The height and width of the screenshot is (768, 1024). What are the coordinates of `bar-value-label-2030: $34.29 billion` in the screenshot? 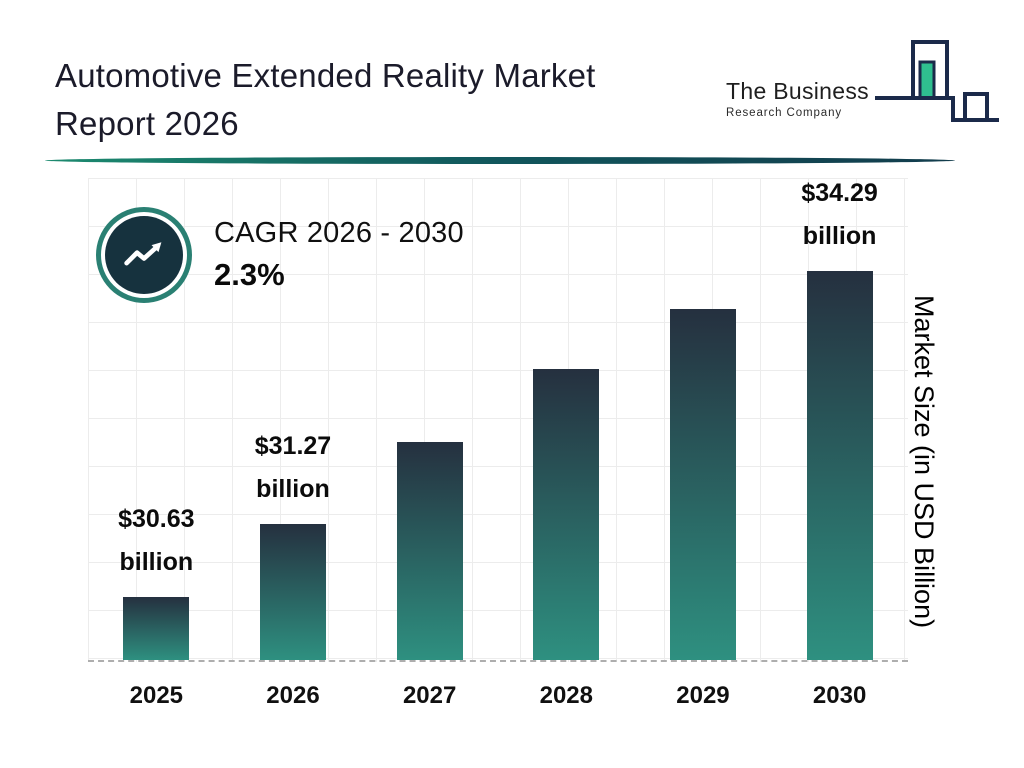 It's located at (839, 214).